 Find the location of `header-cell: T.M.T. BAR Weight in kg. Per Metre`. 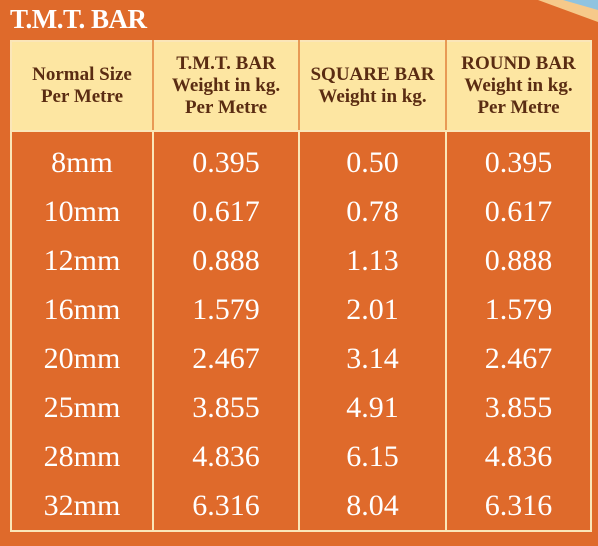

header-cell: T.M.T. BAR Weight in kg. Per Metre is located at coordinates (225, 86).